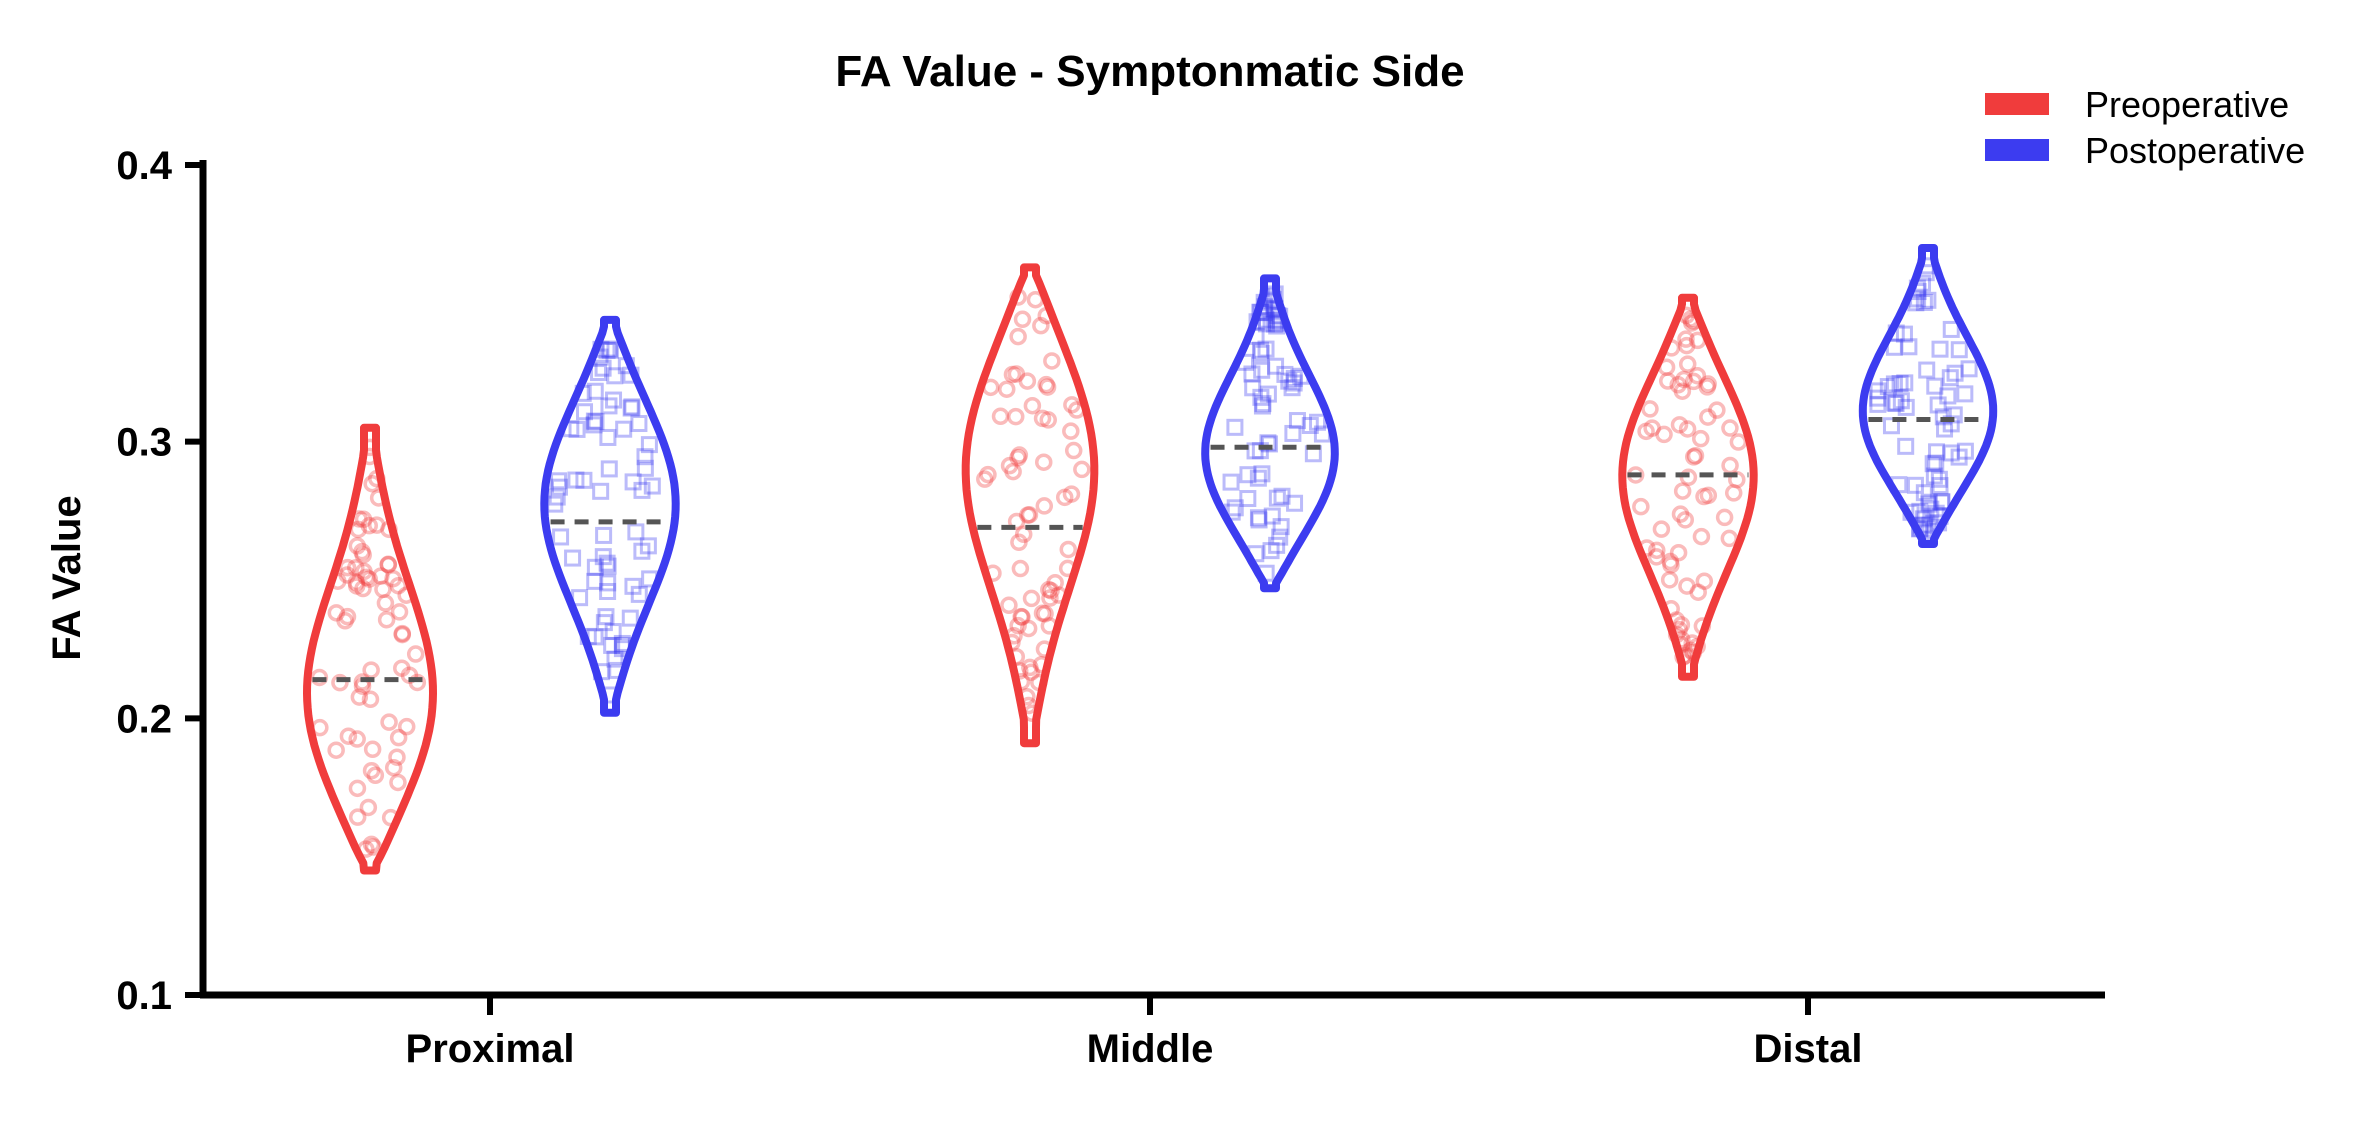  Describe the element at coordinates (67, 577) in the screenshot. I see `y-axis-title: FA Value` at that location.